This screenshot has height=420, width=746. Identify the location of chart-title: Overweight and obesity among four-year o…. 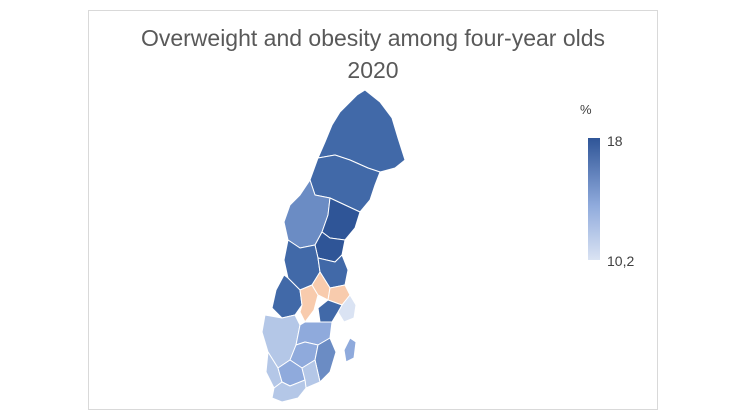
(373, 54).